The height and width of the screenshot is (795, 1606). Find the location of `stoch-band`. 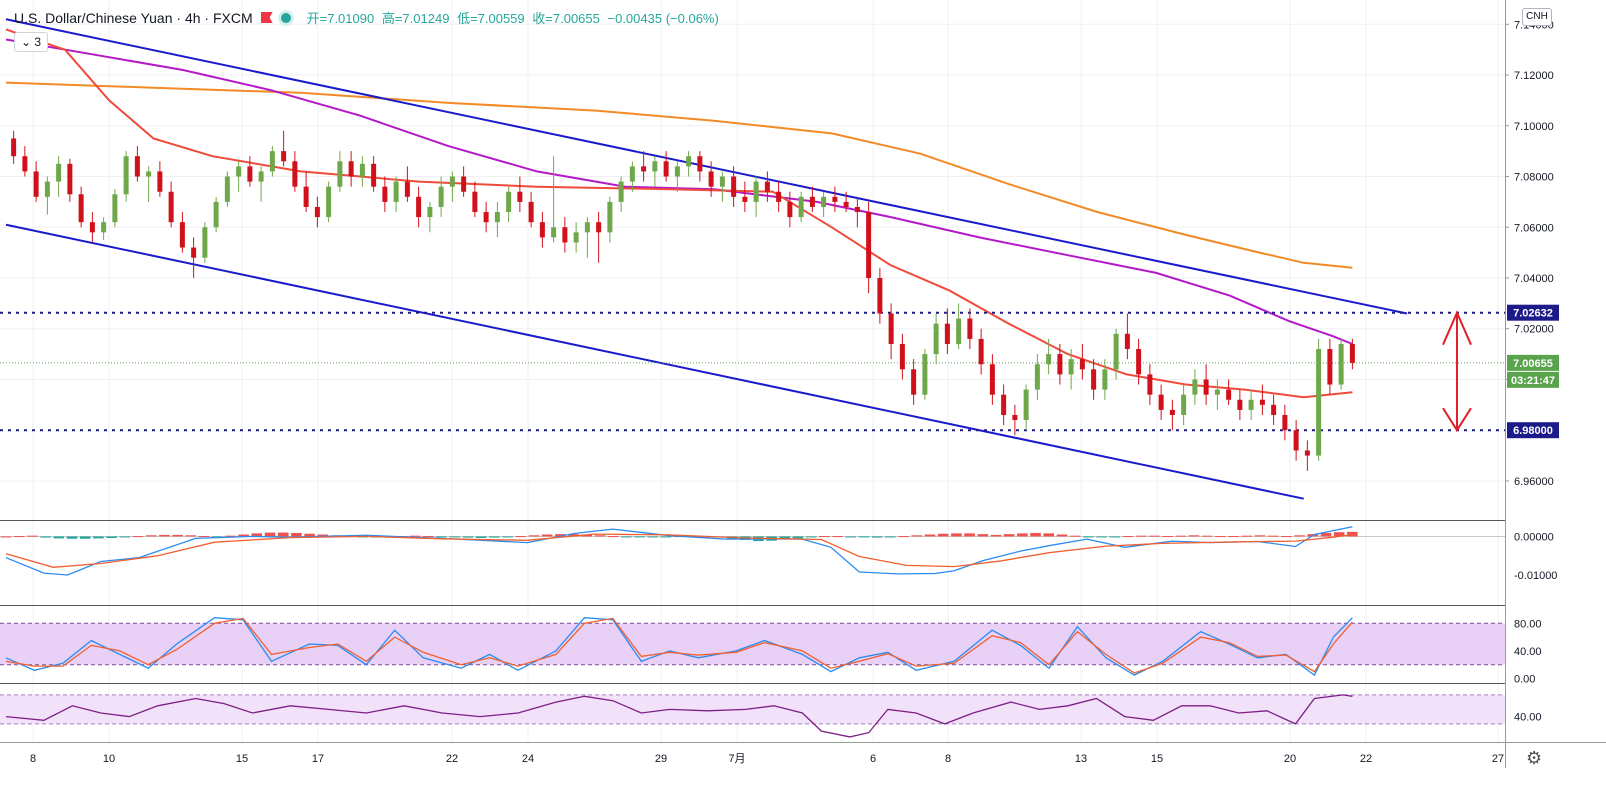

stoch-band is located at coordinates (752, 644).